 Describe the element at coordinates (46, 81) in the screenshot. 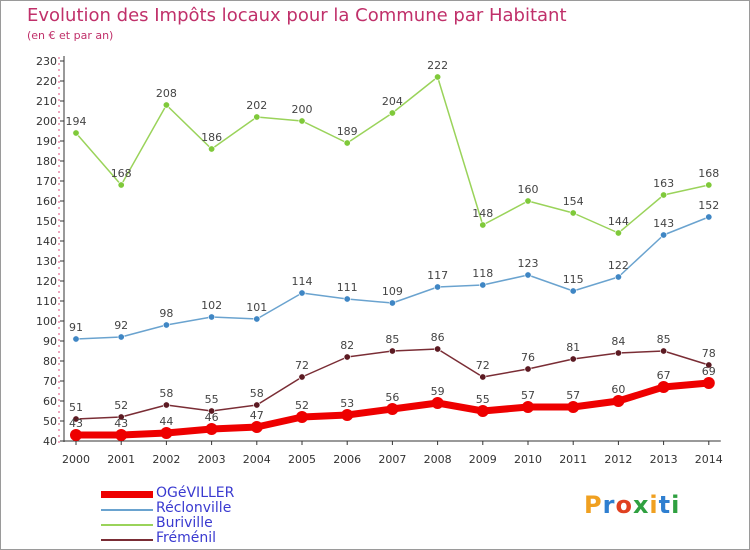

I see `y-tick-label: 220` at that location.